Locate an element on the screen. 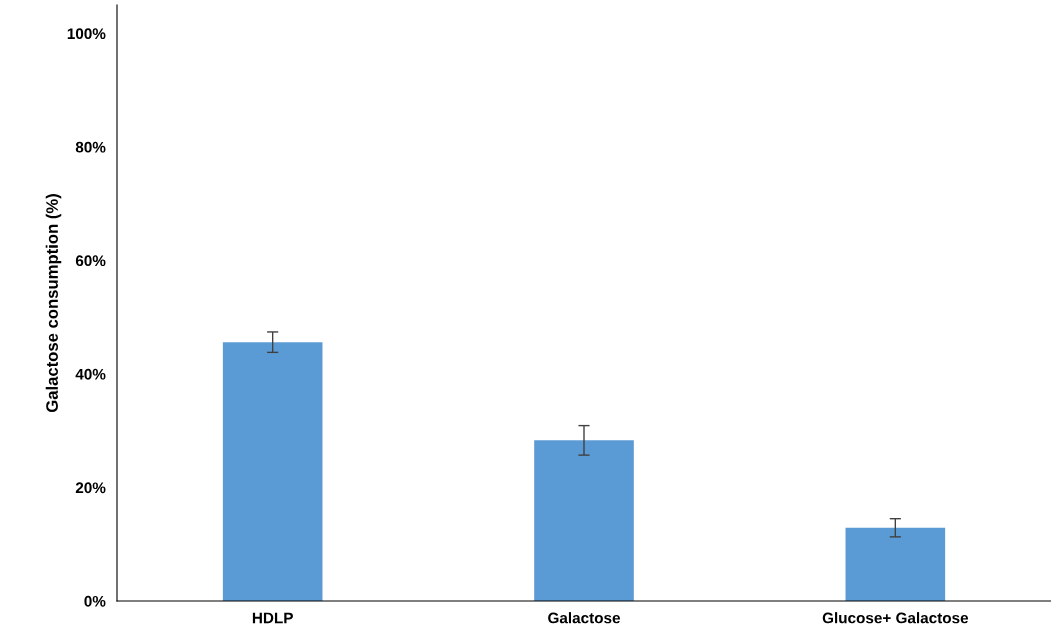 This screenshot has width=1051, height=641. y-tick-label: 60% is located at coordinates (90, 261).